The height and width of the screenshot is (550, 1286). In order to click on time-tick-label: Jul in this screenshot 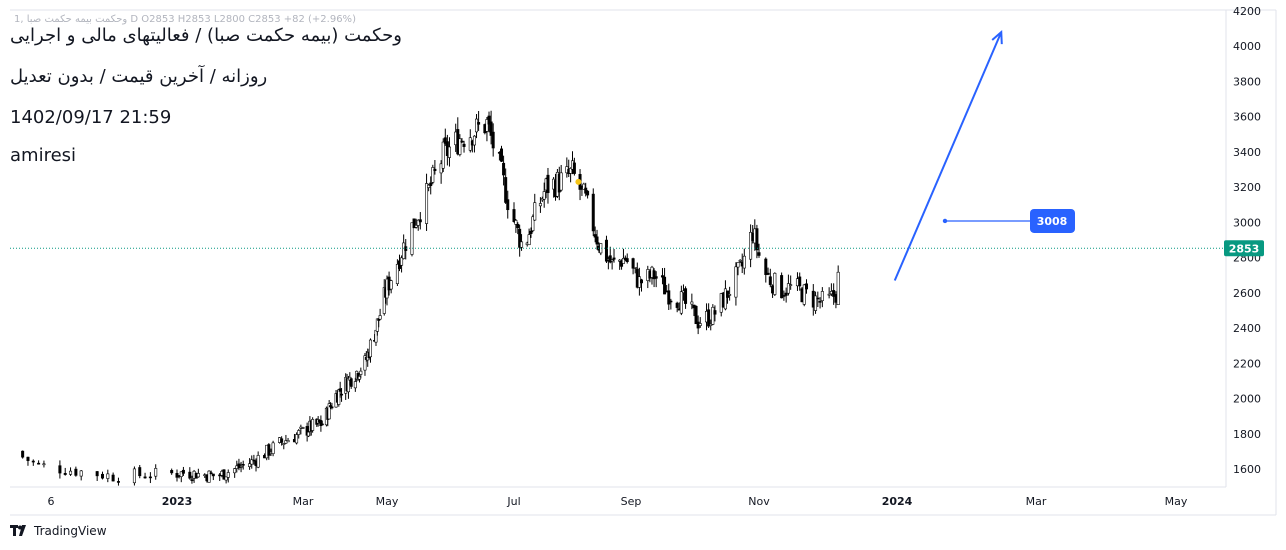, I will do `click(513, 501)`.